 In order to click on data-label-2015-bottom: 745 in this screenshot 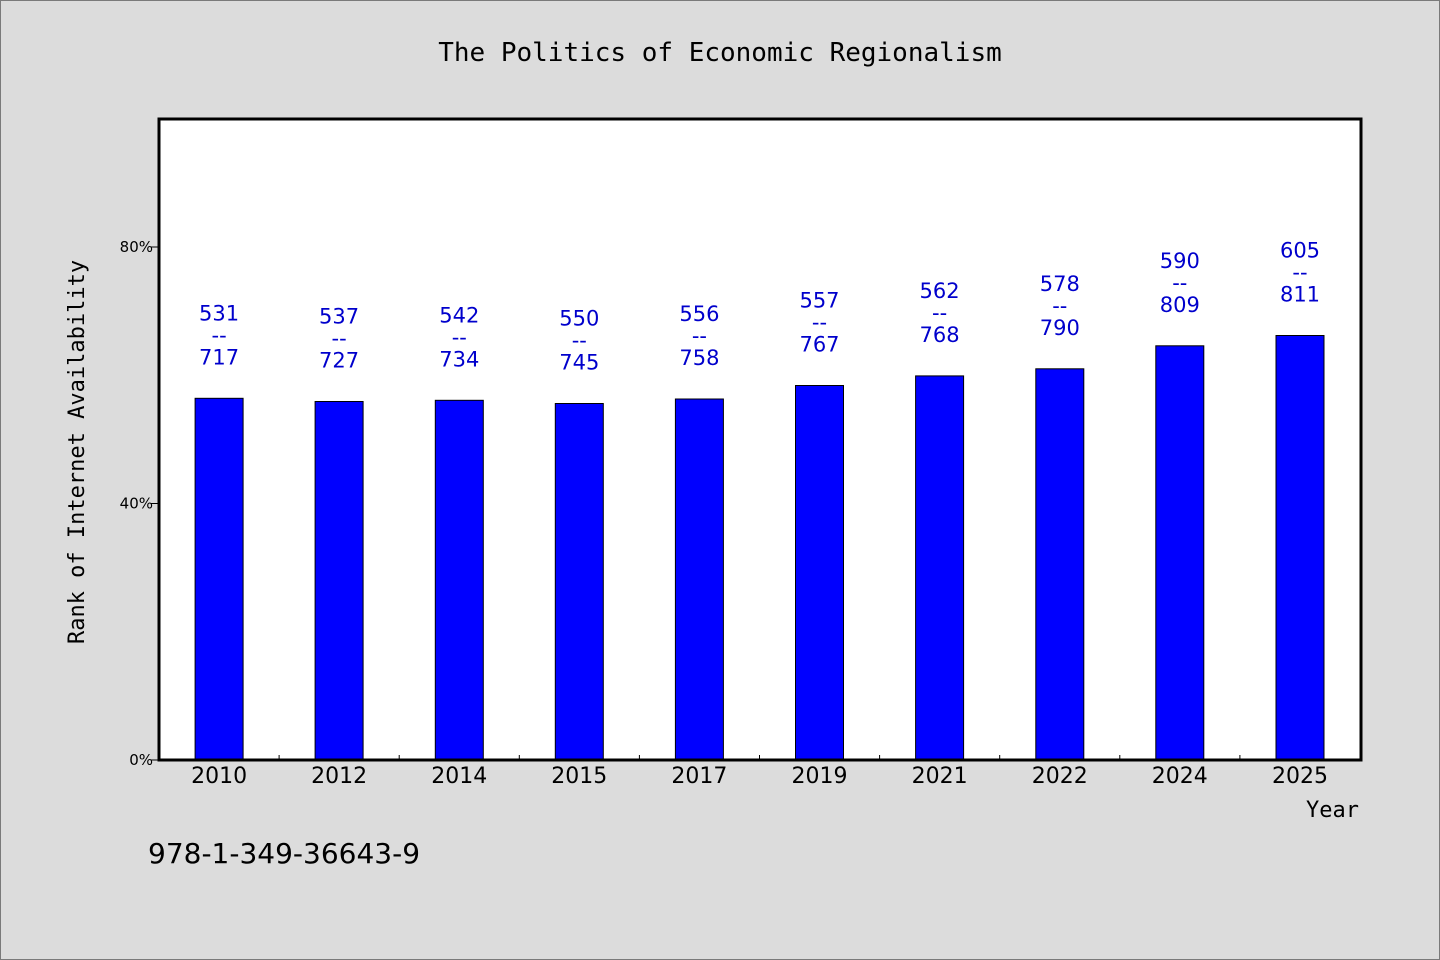, I will do `click(579, 363)`.